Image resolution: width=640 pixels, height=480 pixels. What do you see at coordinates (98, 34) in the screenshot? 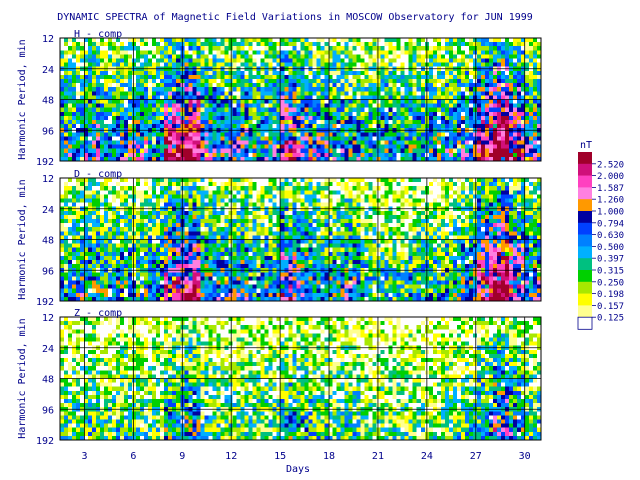
I see `panel-label: H - comp` at bounding box center [98, 34].